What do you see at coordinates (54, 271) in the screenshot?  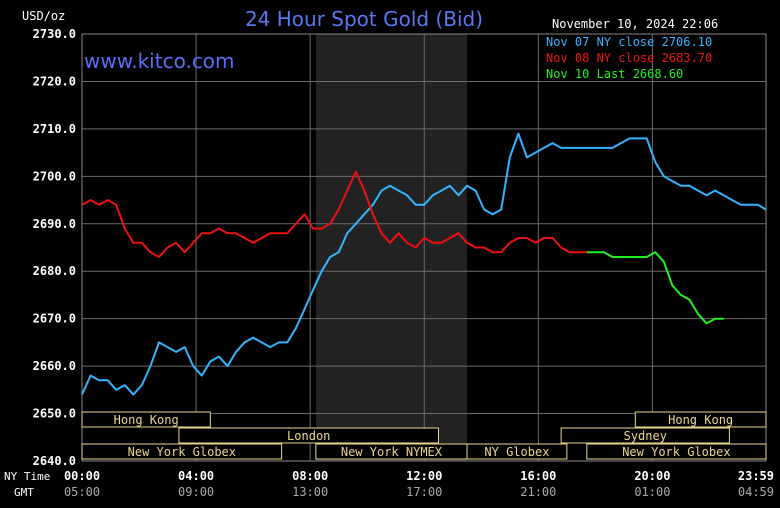 I see `y-tick-label: 2680.0` at bounding box center [54, 271].